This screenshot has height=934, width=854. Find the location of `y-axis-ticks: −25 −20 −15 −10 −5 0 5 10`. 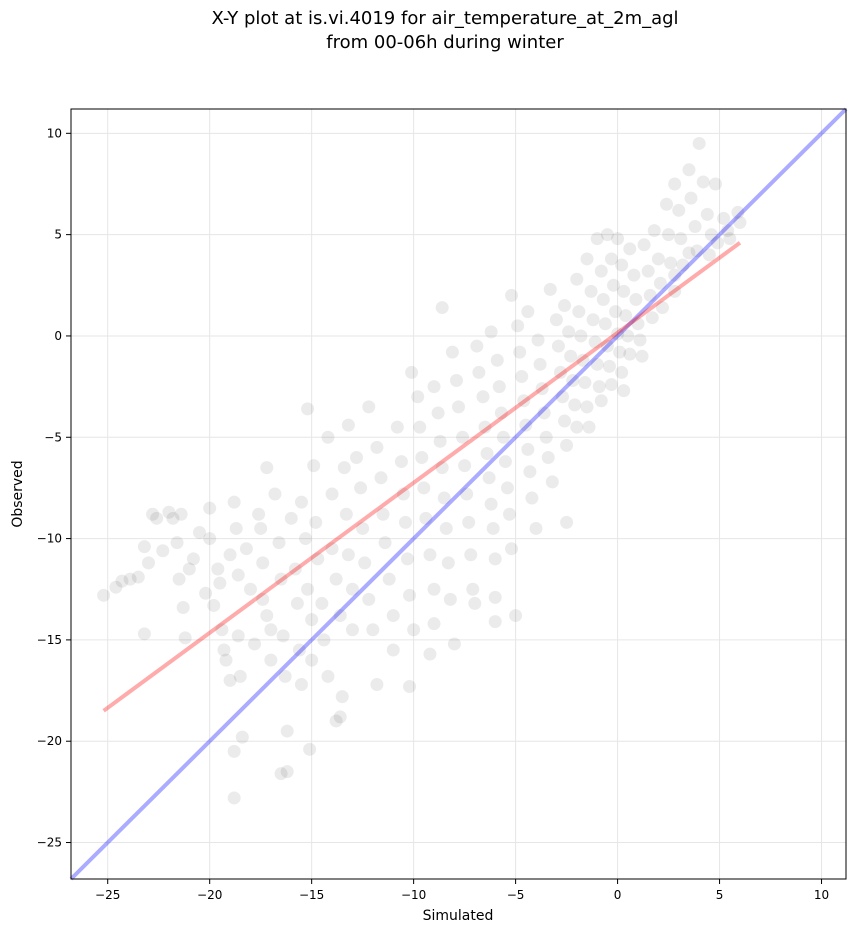

y-axis-ticks: −25 −20 −15 −10 −5 0 5 10 is located at coordinates (54, 488).